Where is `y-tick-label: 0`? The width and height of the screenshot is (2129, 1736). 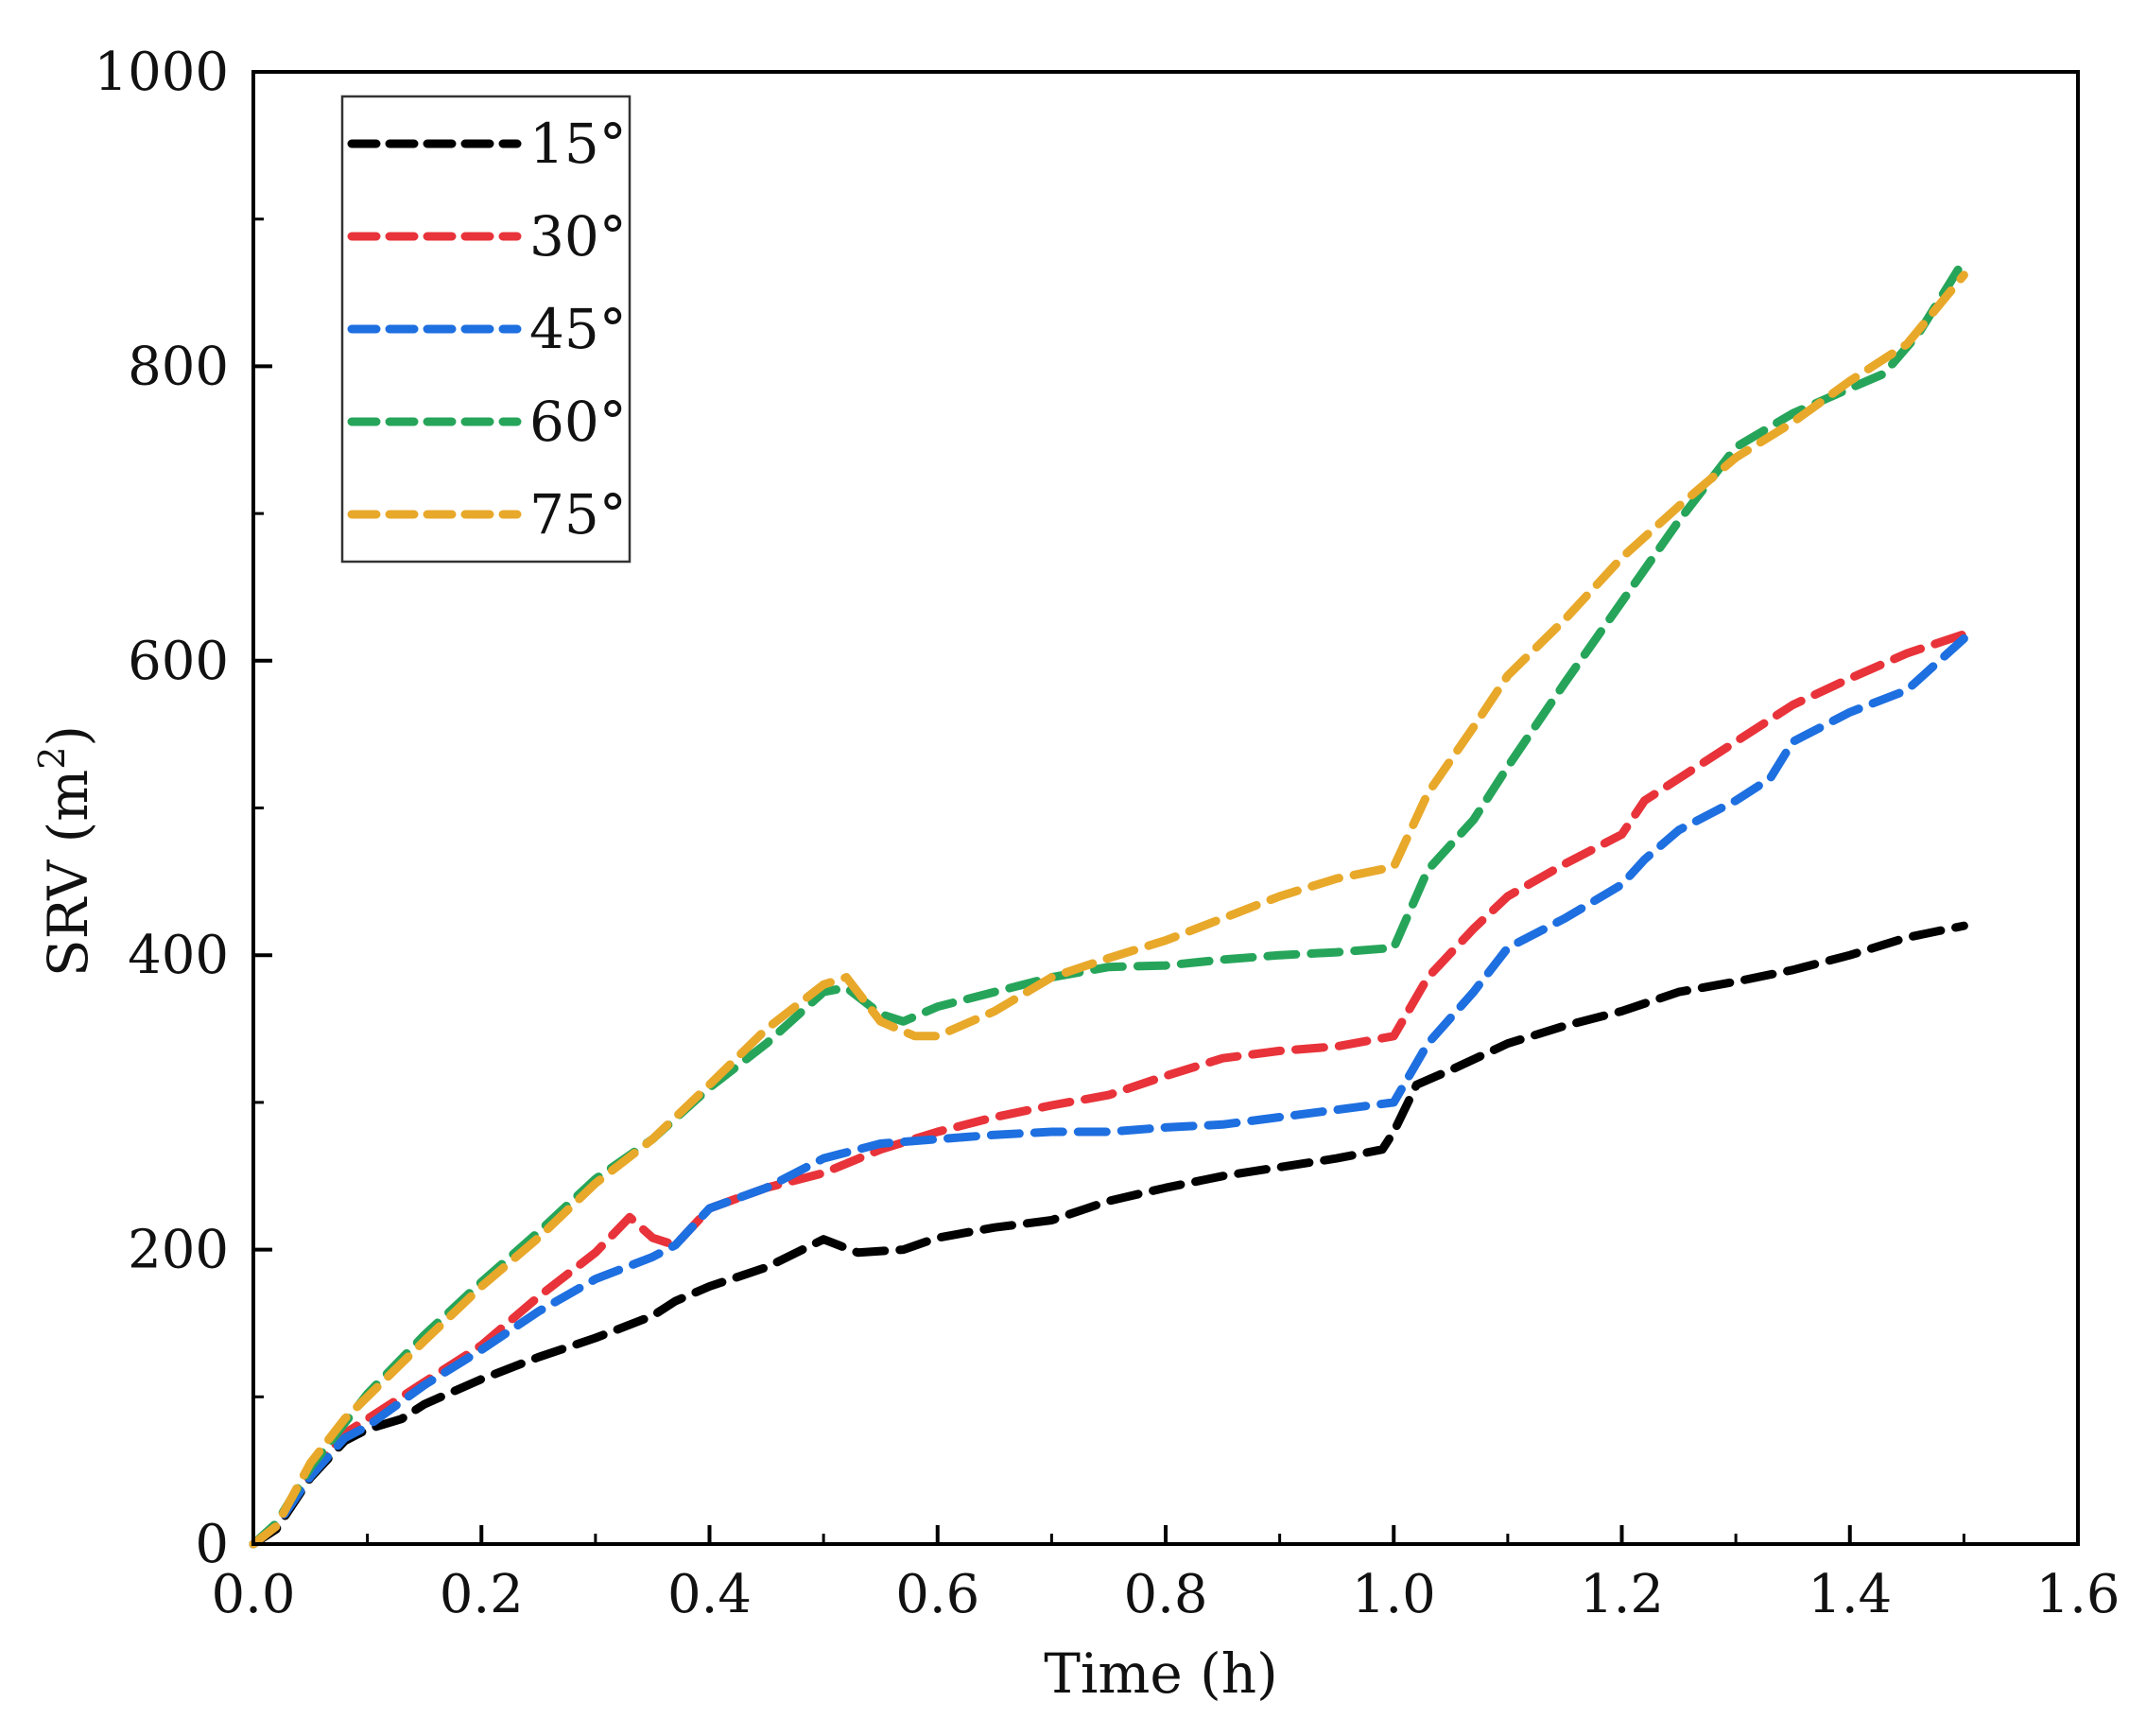
y-tick-label: 0 is located at coordinates (212, 1544).